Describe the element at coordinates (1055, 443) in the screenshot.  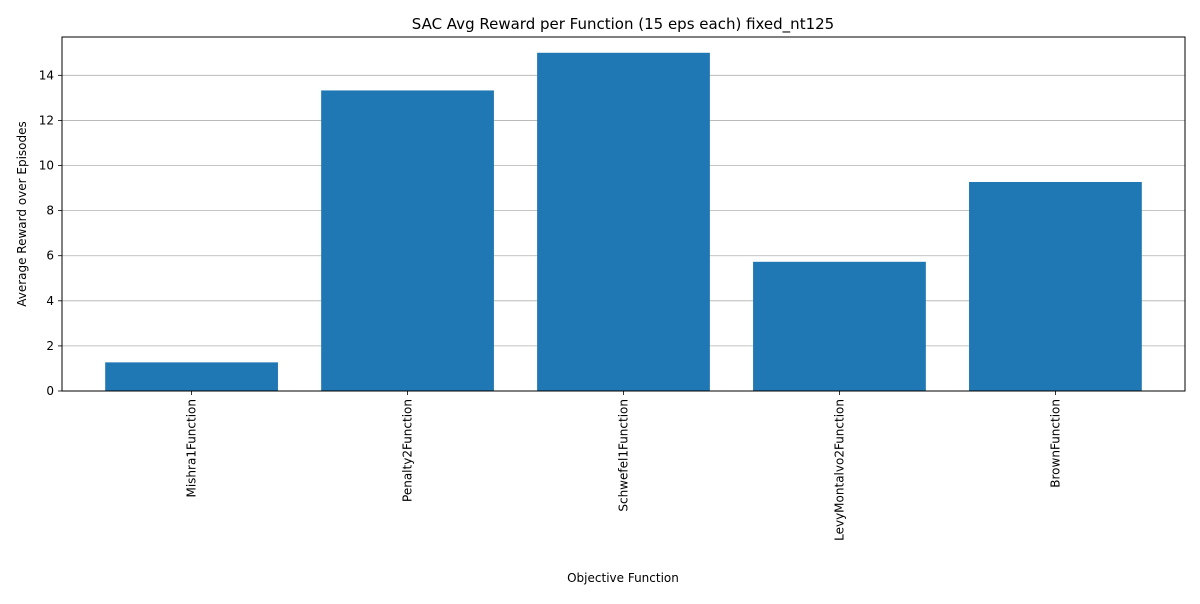
I see `x-tick-label: BrownFunction` at that location.